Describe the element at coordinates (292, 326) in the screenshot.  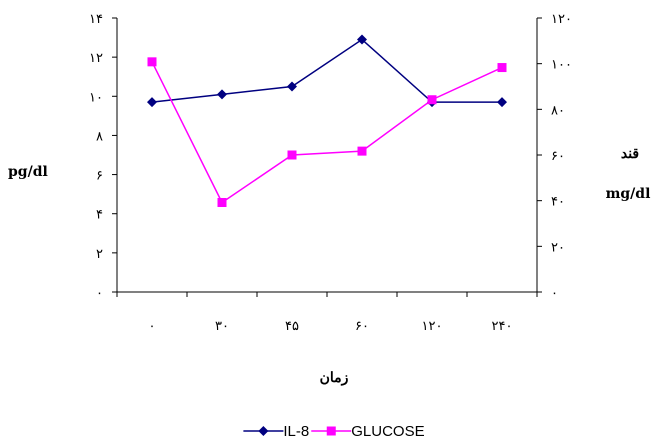
I see `x-tick-label: ۴۵` at that location.